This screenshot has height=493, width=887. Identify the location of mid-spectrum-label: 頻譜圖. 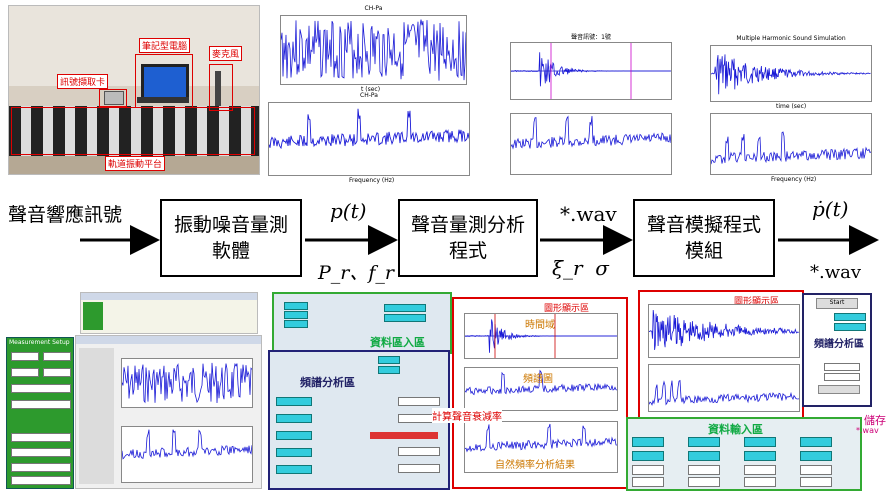
(538, 379).